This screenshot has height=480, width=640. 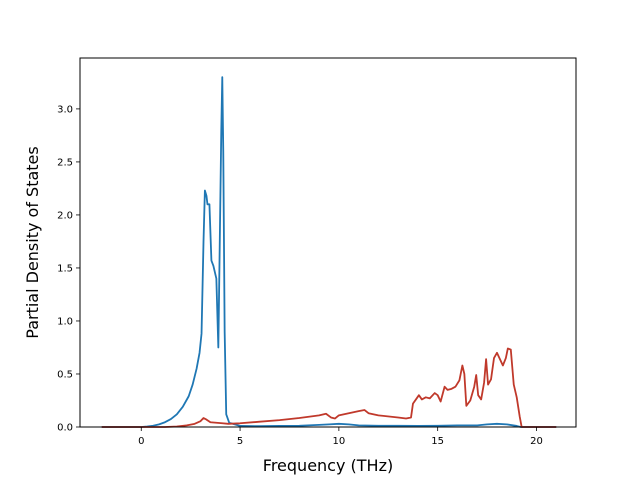 What do you see at coordinates (240, 441) in the screenshot?
I see `x-tick-label: 5` at bounding box center [240, 441].